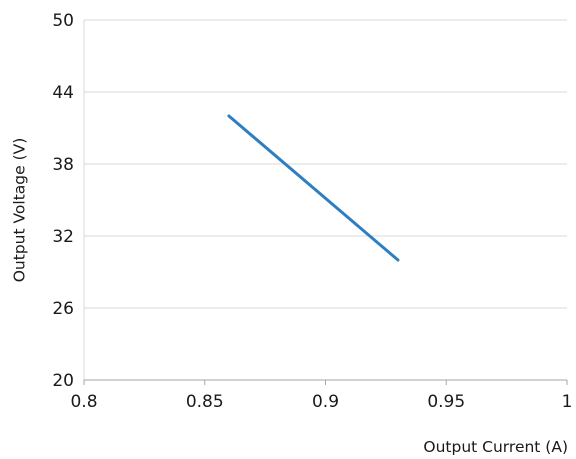  I want to click on series-layer, so click(313, 188).